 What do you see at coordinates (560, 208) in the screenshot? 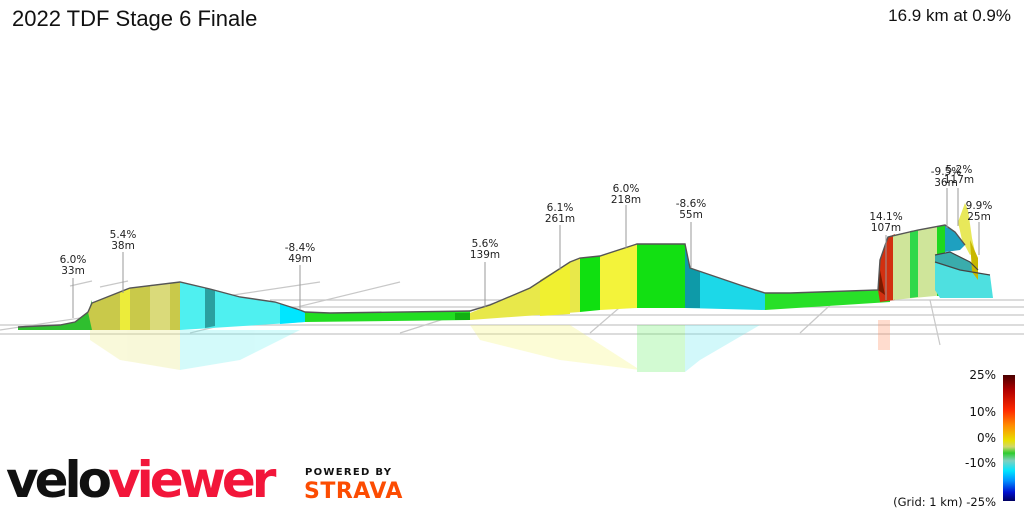
I see `svg-text: 6.1%` at bounding box center [560, 208].